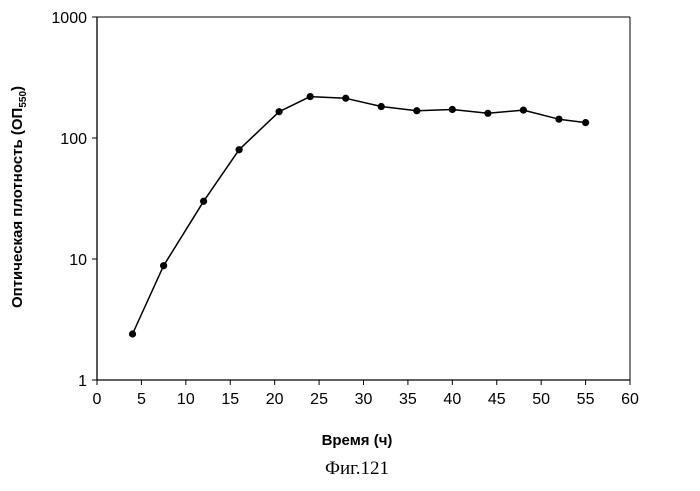  I want to click on x-axis: 0 5 10 15 20 25 30 35 40 45 50 55 60, so click(366, 394).